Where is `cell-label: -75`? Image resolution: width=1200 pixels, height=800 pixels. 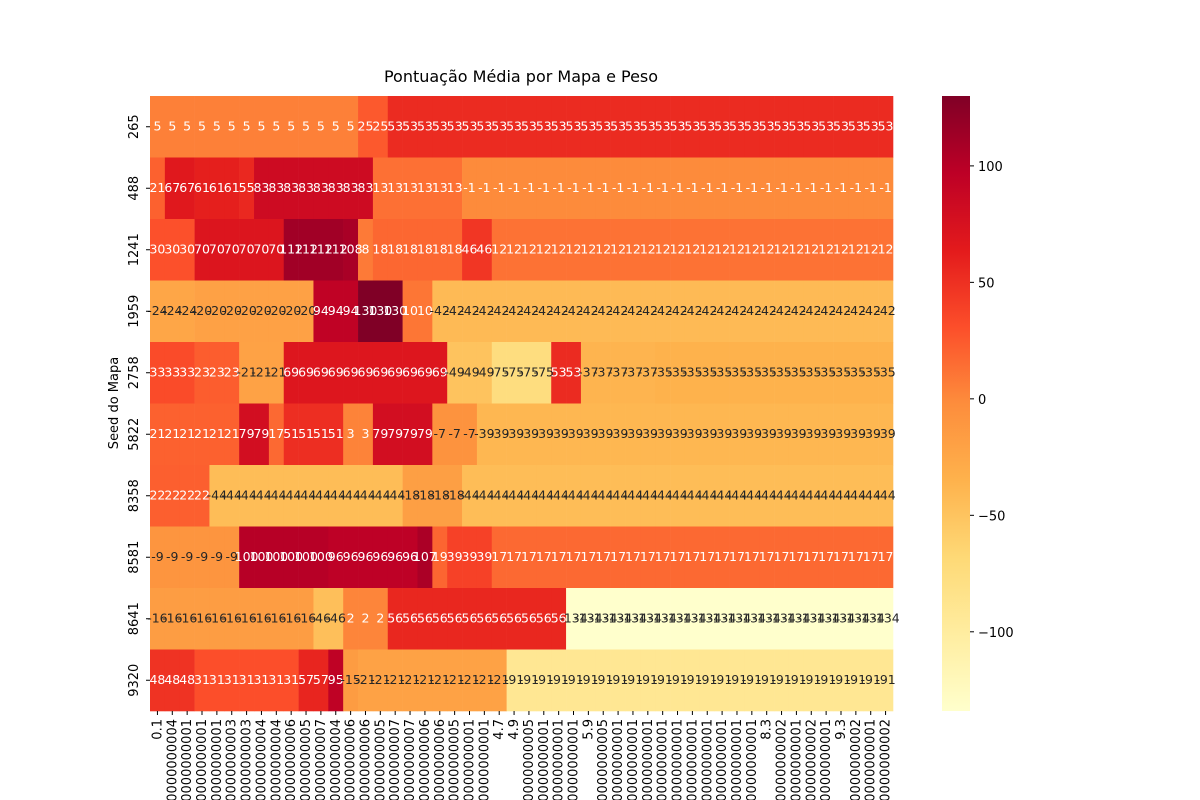
cell-label: -75 is located at coordinates (544, 371).